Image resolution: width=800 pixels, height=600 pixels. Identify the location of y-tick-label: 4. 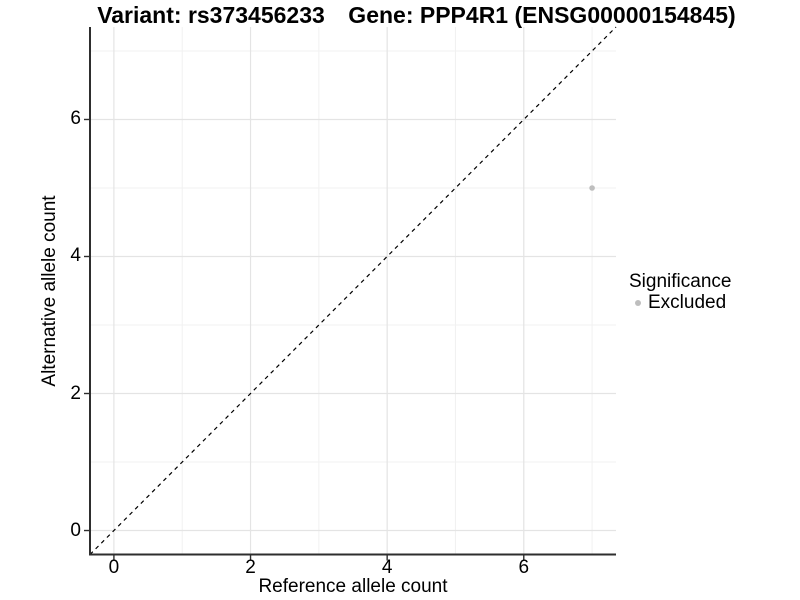
(75, 256).